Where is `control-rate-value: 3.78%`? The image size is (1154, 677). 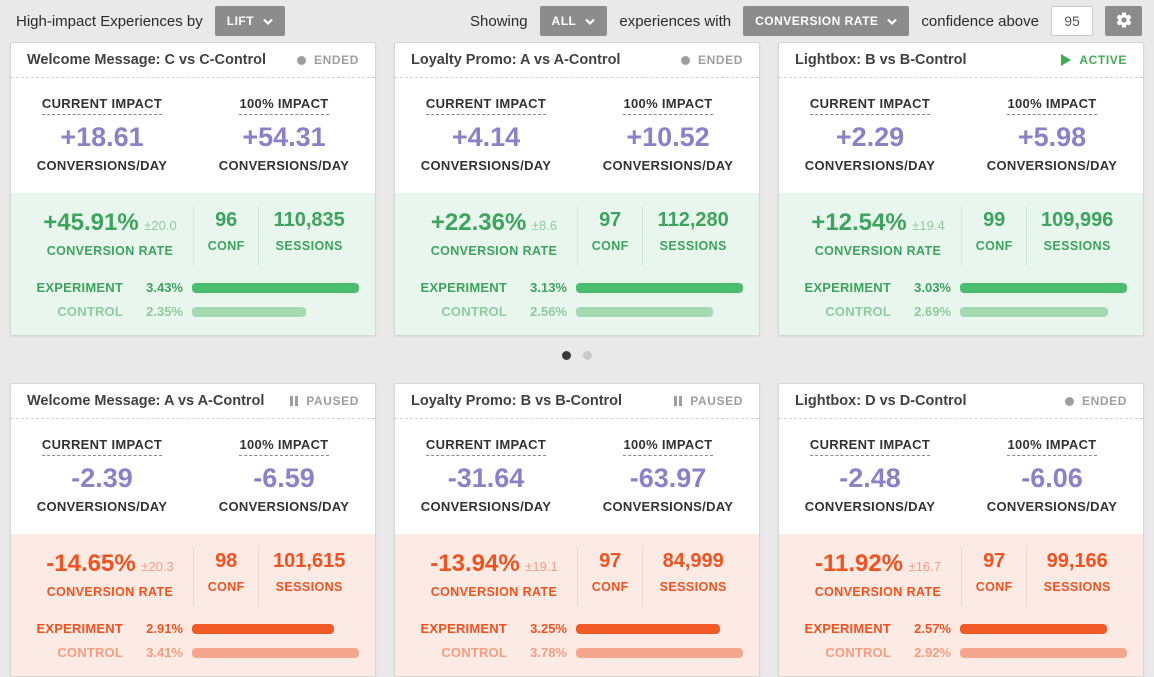 control-rate-value: 3.78% is located at coordinates (548, 652).